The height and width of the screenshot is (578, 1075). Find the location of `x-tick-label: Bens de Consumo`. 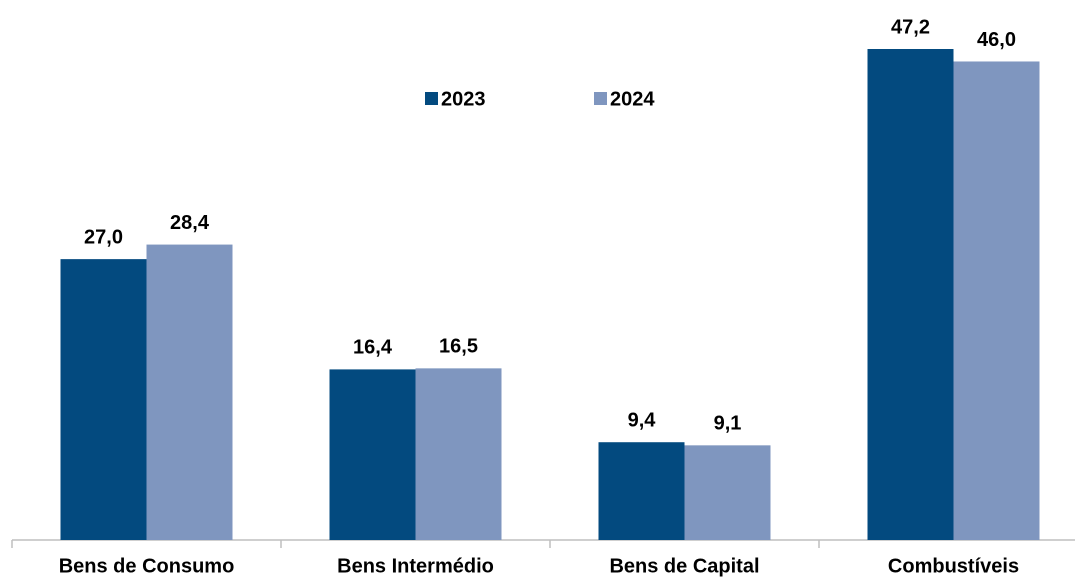

x-tick-label: Bens de Consumo is located at coordinates (147, 566).